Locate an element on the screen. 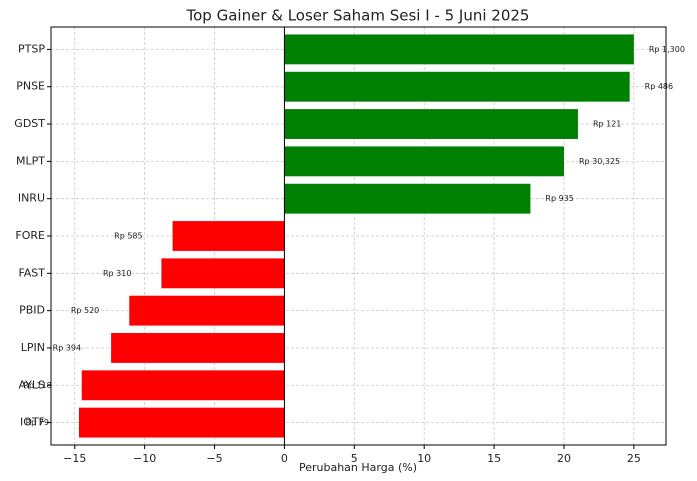 This screenshot has height=481, width=697. price-label: Rp 1,300 is located at coordinates (667, 49).